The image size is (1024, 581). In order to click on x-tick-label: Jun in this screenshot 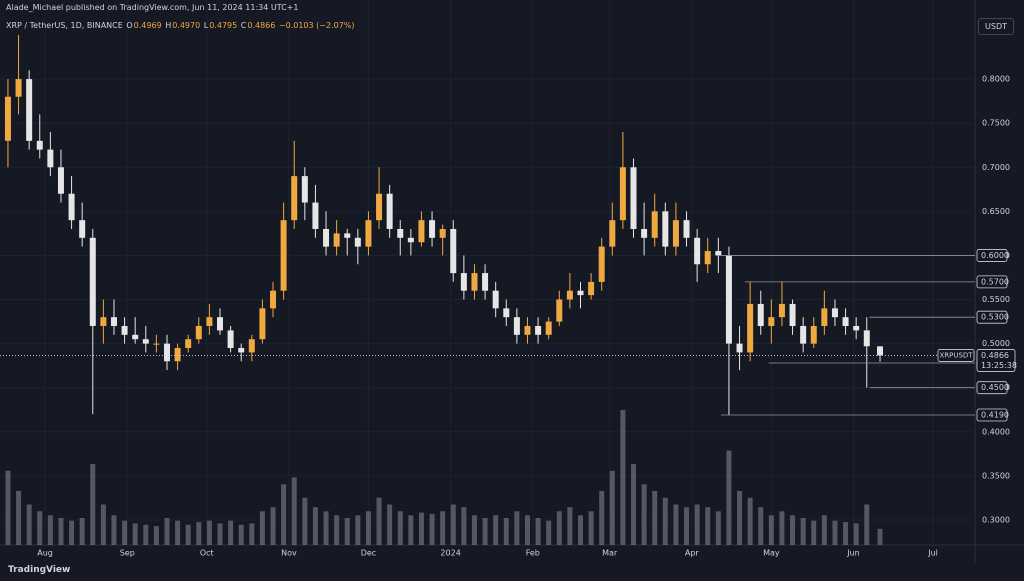, I will do `click(853, 553)`.